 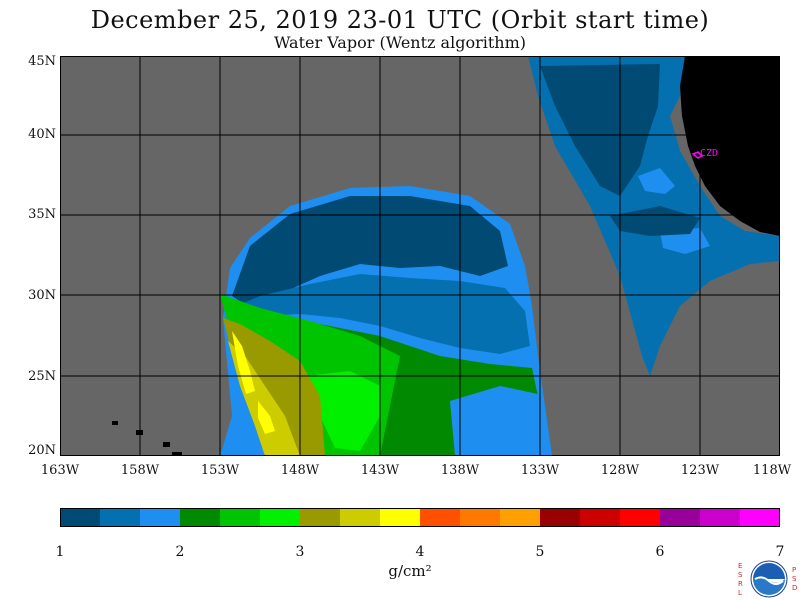 I want to click on scale-label-7: 7, so click(x=780, y=552).